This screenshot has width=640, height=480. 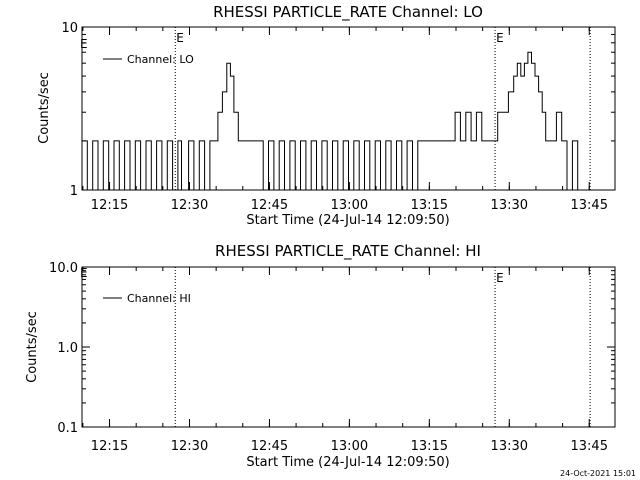 I want to click on x-tick-label-hi: 12:30, so click(x=189, y=446).